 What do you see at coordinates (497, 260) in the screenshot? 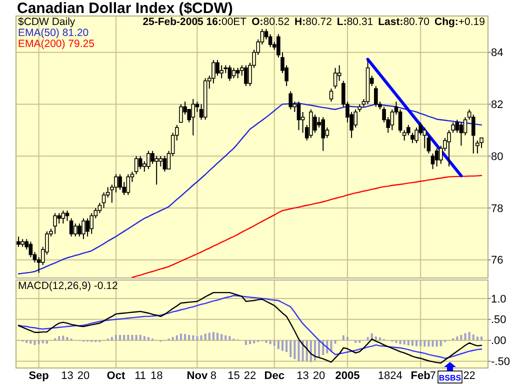
I see `y-tick-label: 76` at bounding box center [497, 260].